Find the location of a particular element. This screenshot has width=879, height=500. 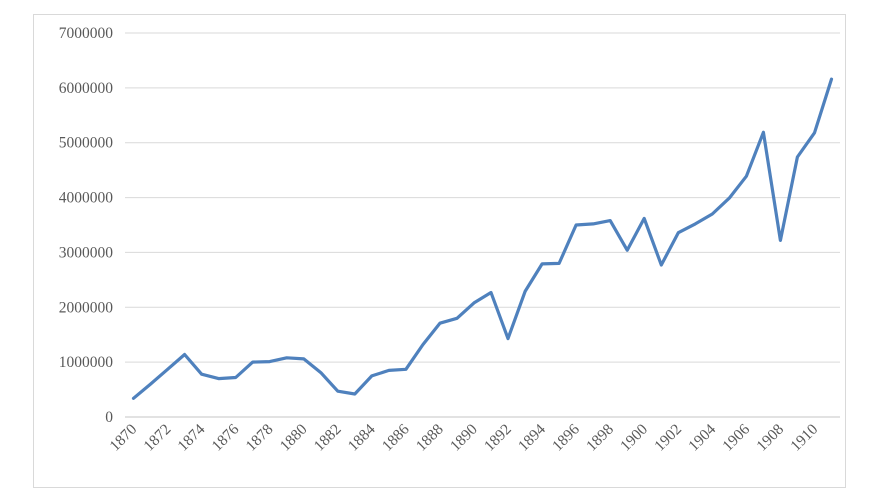

y-tick-label: 2000000 is located at coordinates (86, 307).